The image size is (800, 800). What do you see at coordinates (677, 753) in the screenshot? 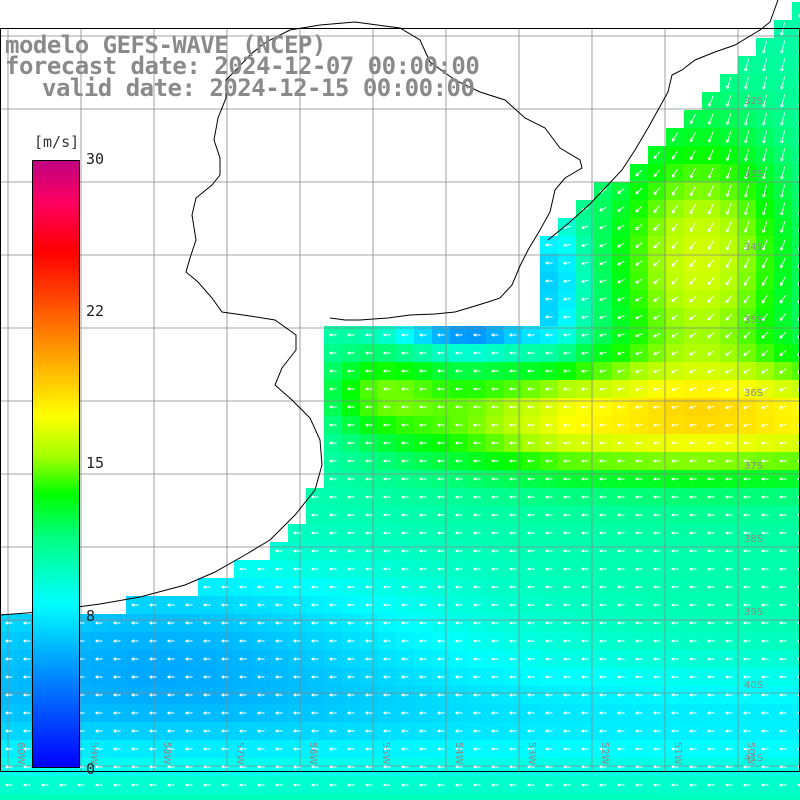
I see `longitude-label: 51W` at bounding box center [677, 753].